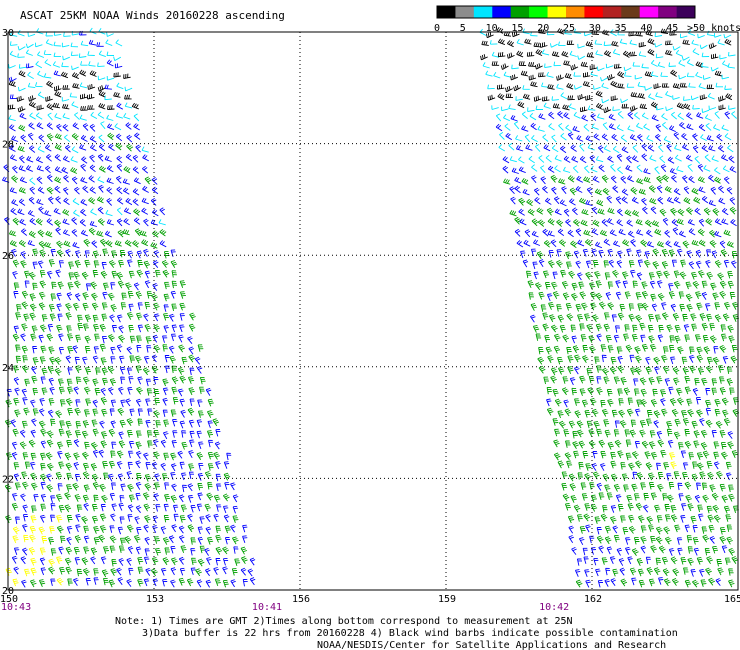 The width and height of the screenshot is (740, 650). I want to click on lon-tick-label: 159, so click(447, 599).